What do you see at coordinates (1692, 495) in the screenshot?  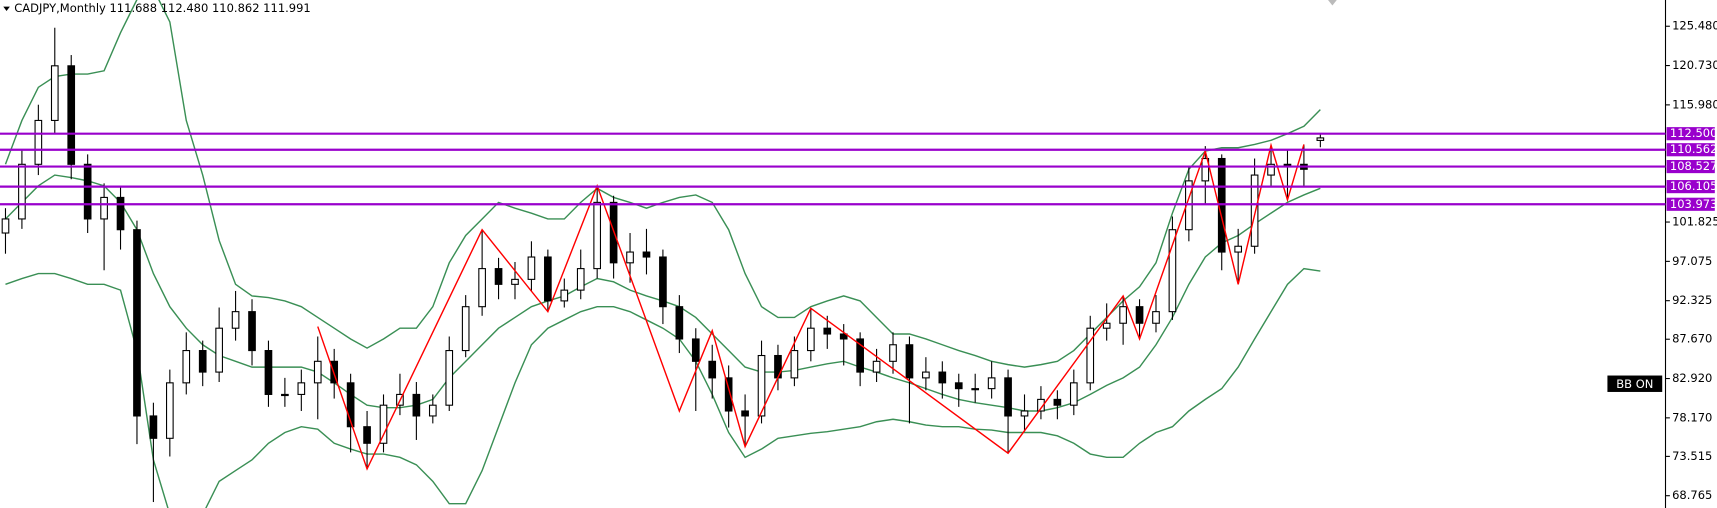 I see `y-tick-label: 68.765` at bounding box center [1692, 495].